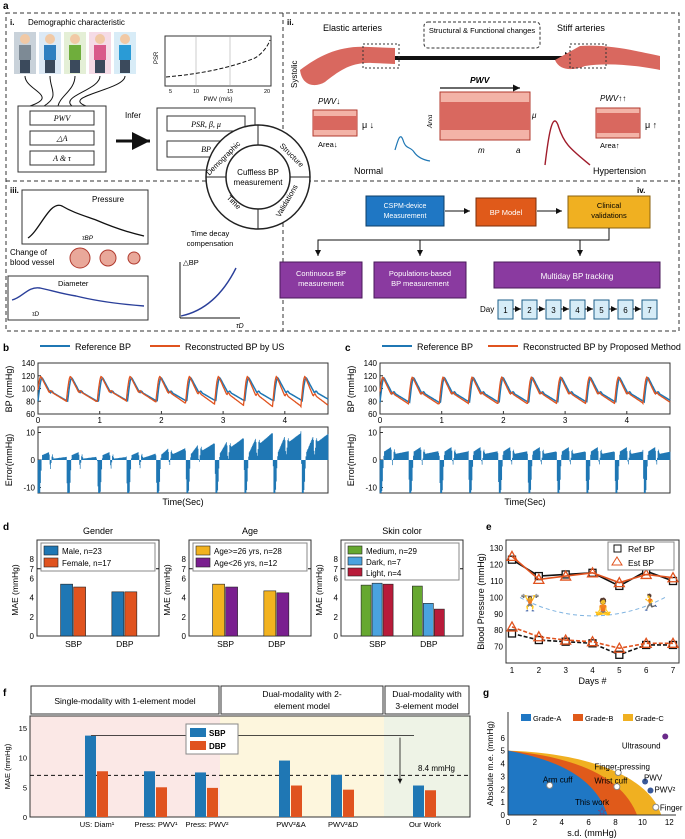  Describe the element at coordinates (498, 614) in the screenshot. I see `ytick-label: 90` at that location.